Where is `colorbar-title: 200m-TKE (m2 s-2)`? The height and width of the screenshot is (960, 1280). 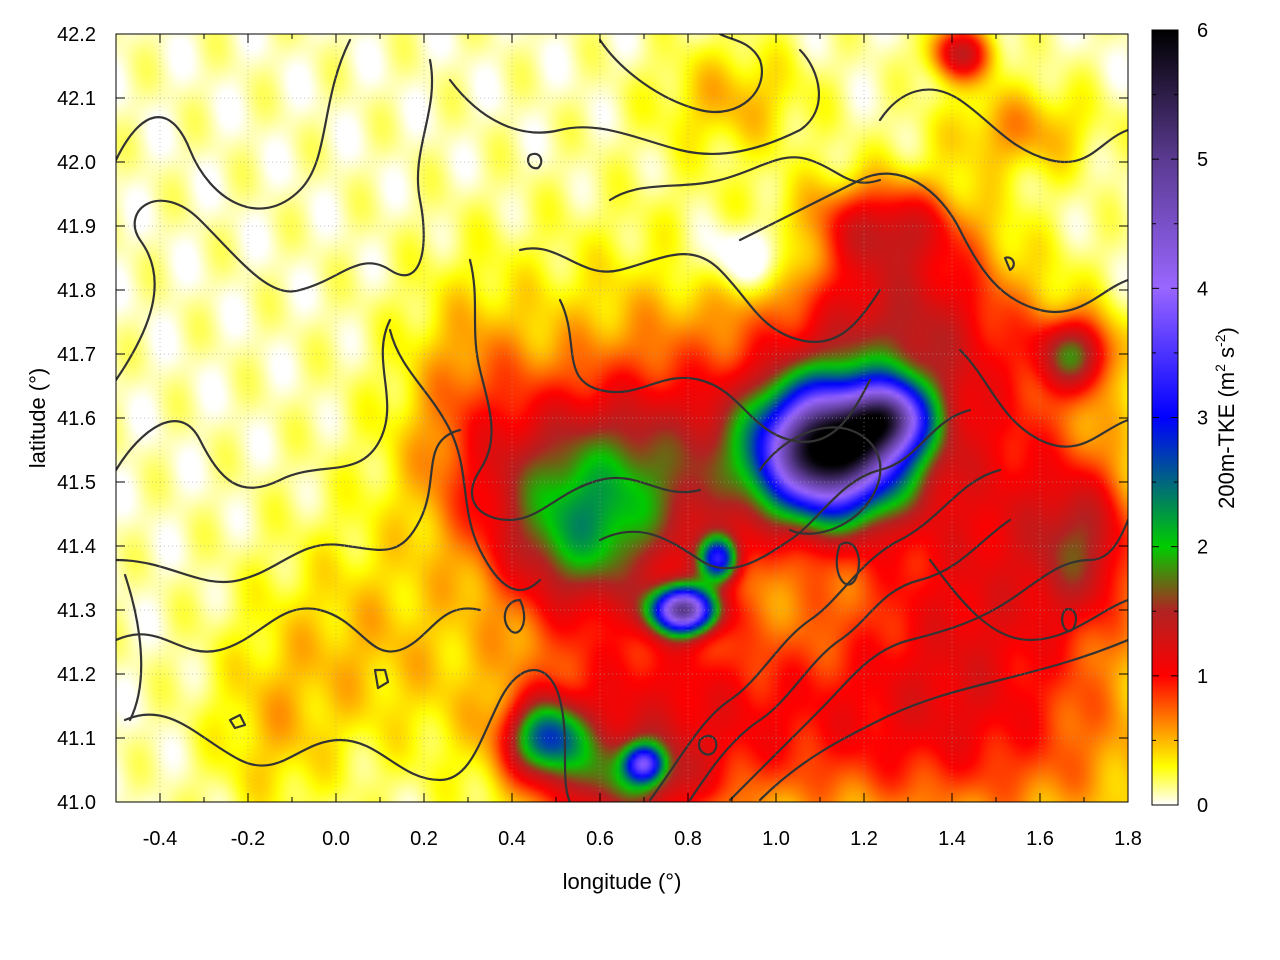
colorbar-title: 200m-TKE (m2 s-2) is located at coordinates (1225, 418).